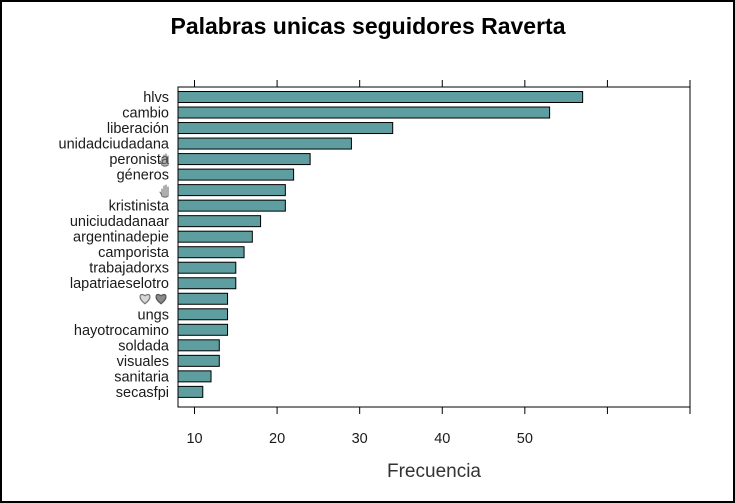  Describe the element at coordinates (442, 439) in the screenshot. I see `x-tick-label: 40` at that location.